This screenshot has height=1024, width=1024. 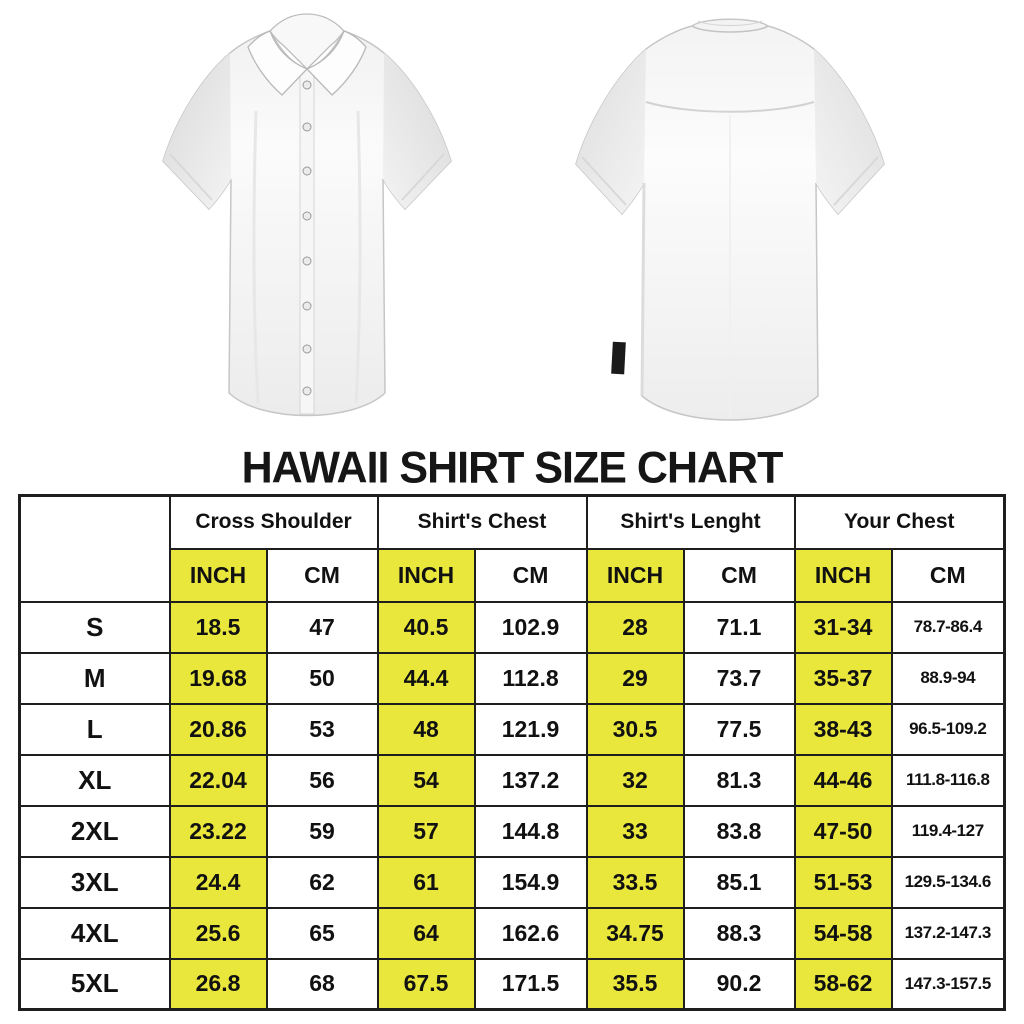 What do you see at coordinates (730, 219) in the screenshot?
I see `back-shirt-image` at bounding box center [730, 219].